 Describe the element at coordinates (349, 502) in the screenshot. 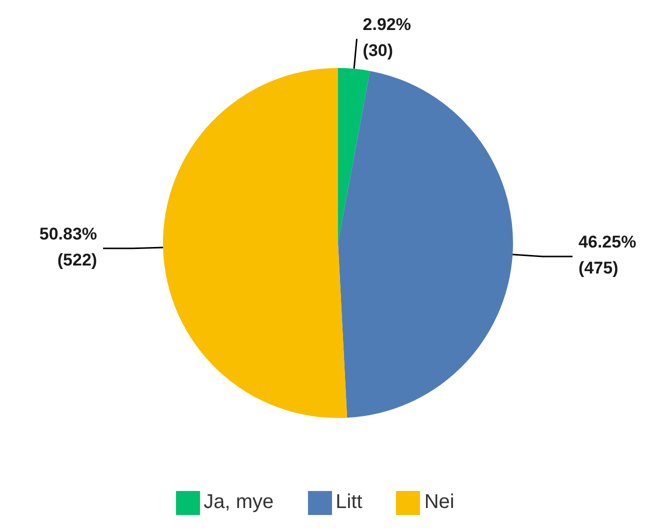

I see `legend-label: Litt` at that location.